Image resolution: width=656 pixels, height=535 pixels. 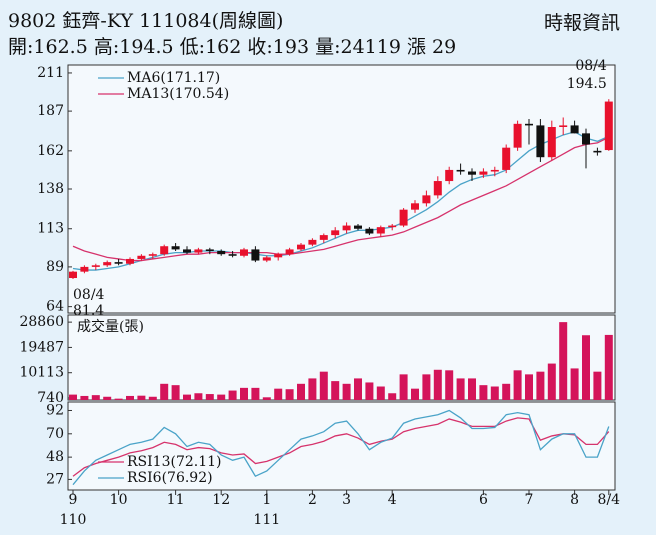 What do you see at coordinates (145, 21) in the screenshot?
I see `title: 9802 鈺齊-KY 111084(周線圖)` at bounding box center [145, 21].